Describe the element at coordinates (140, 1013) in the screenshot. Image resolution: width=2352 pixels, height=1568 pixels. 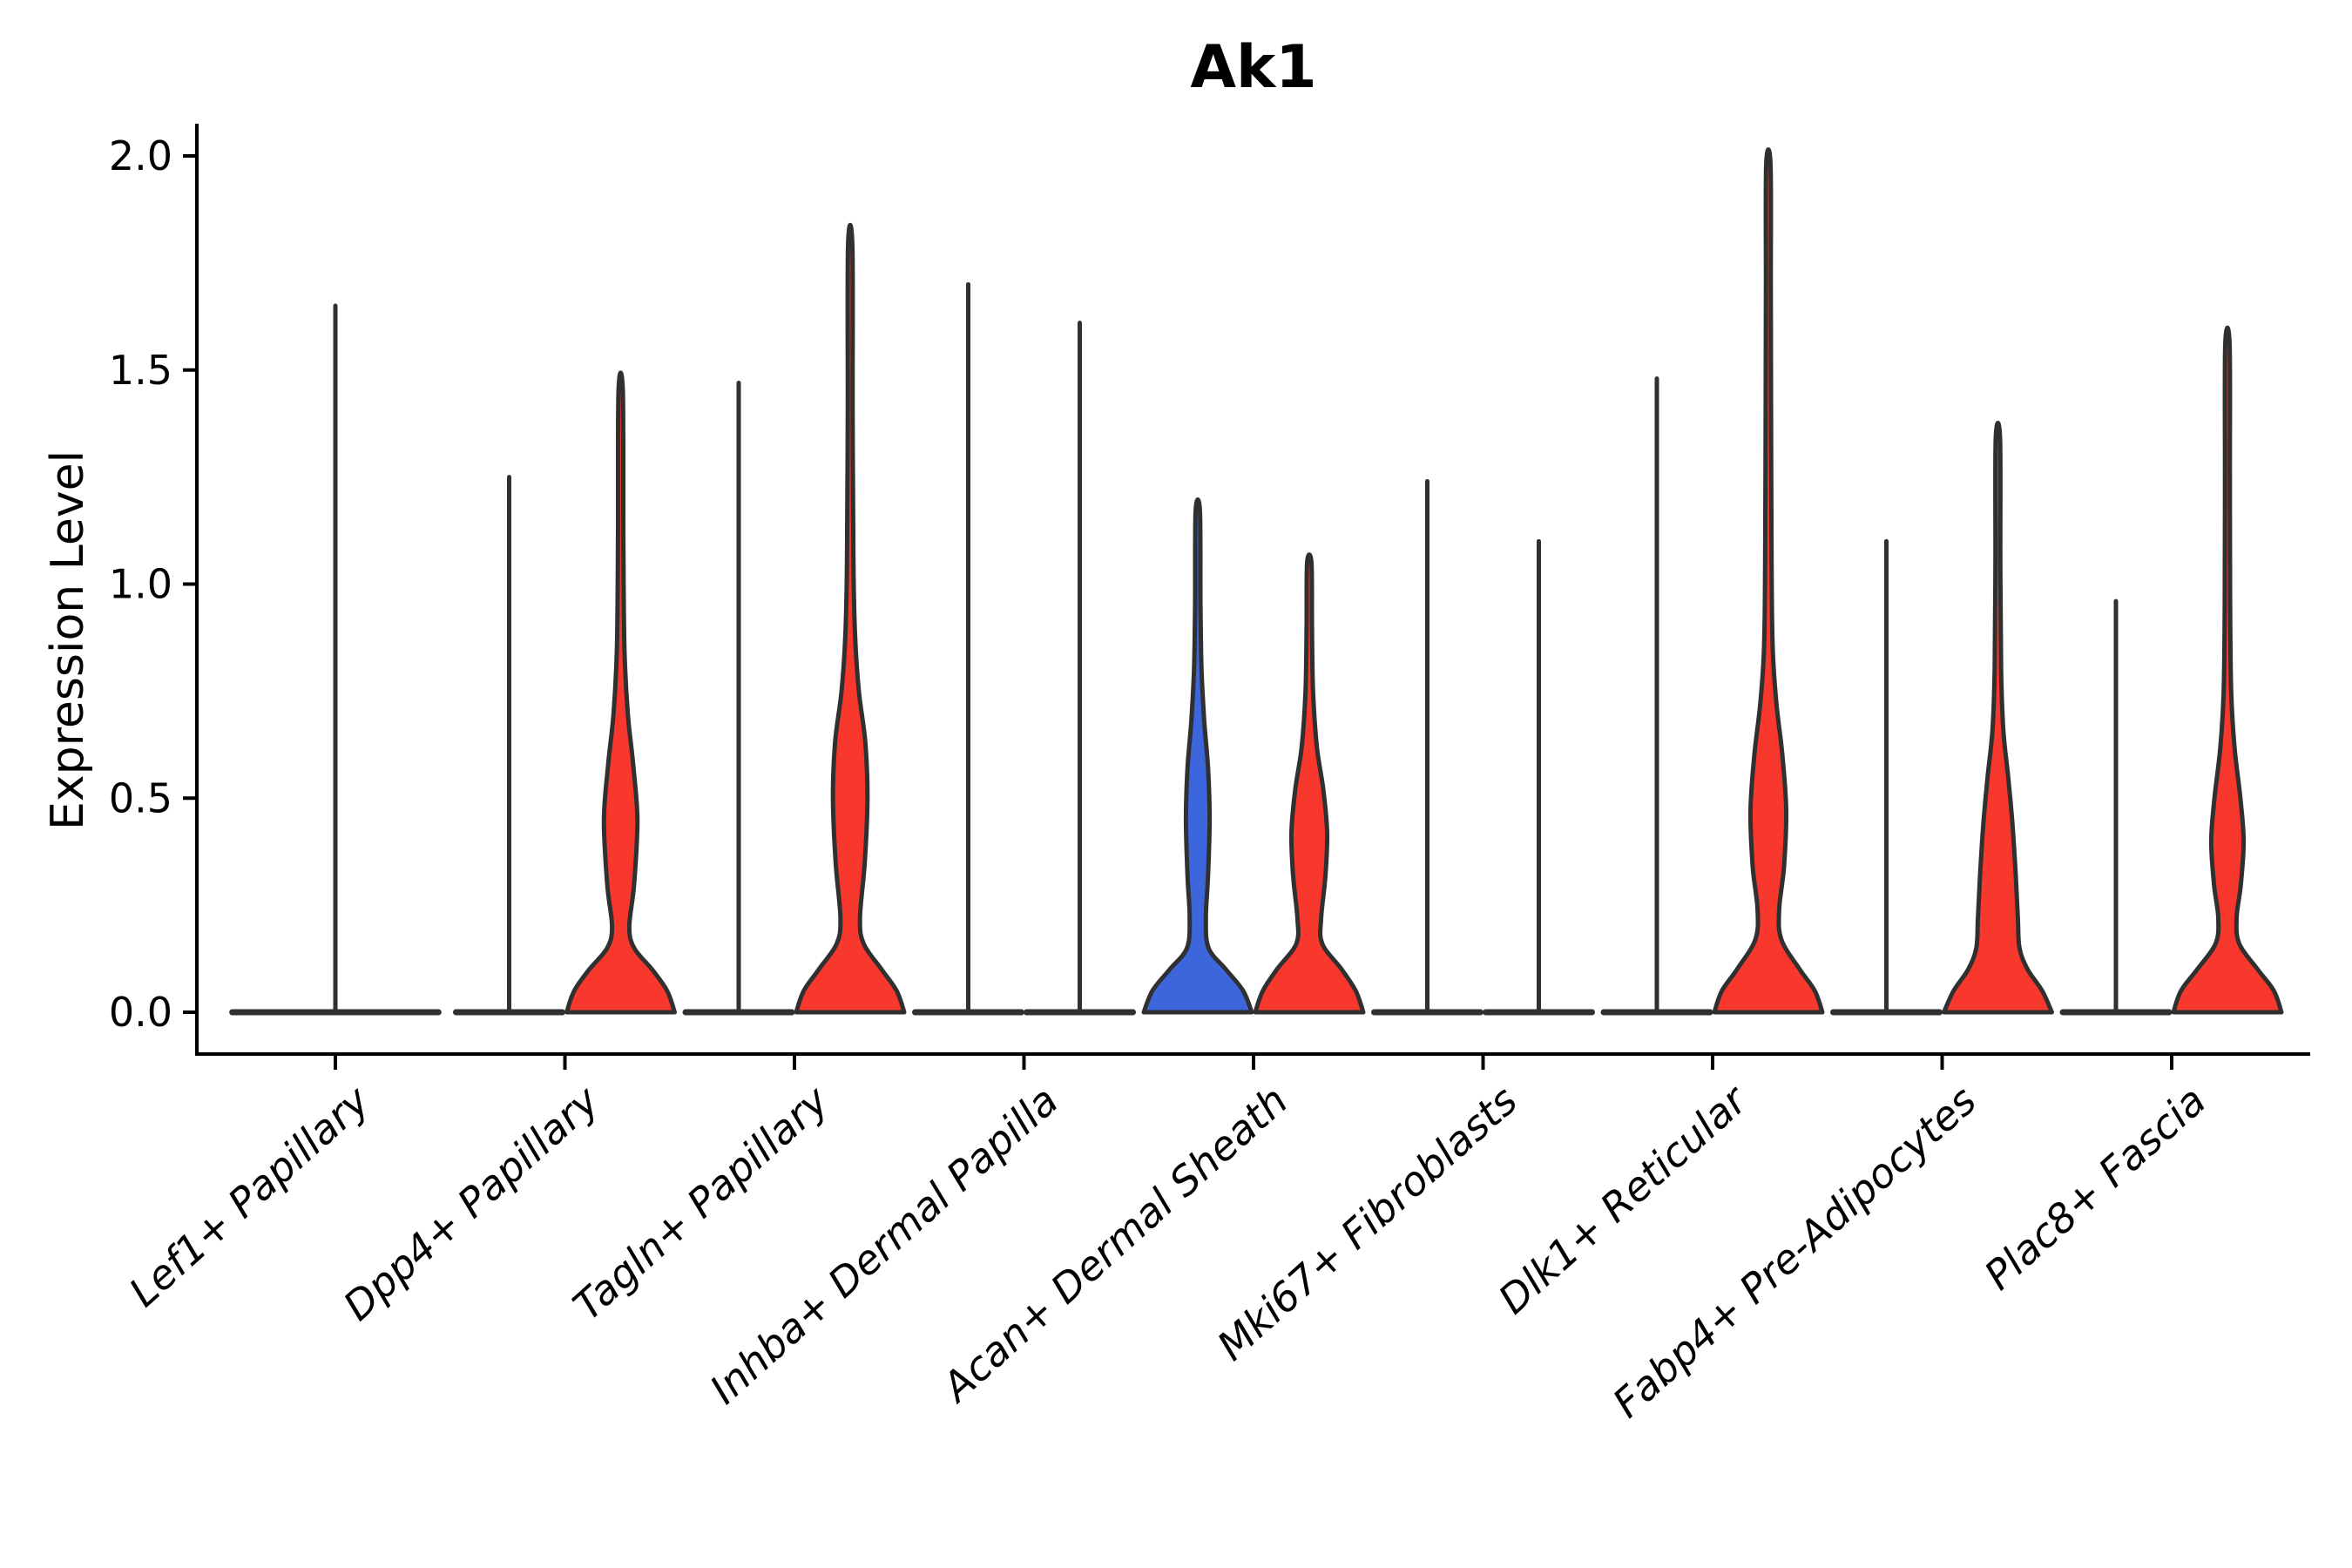
I see `y-tick-label: 0.0` at that location.